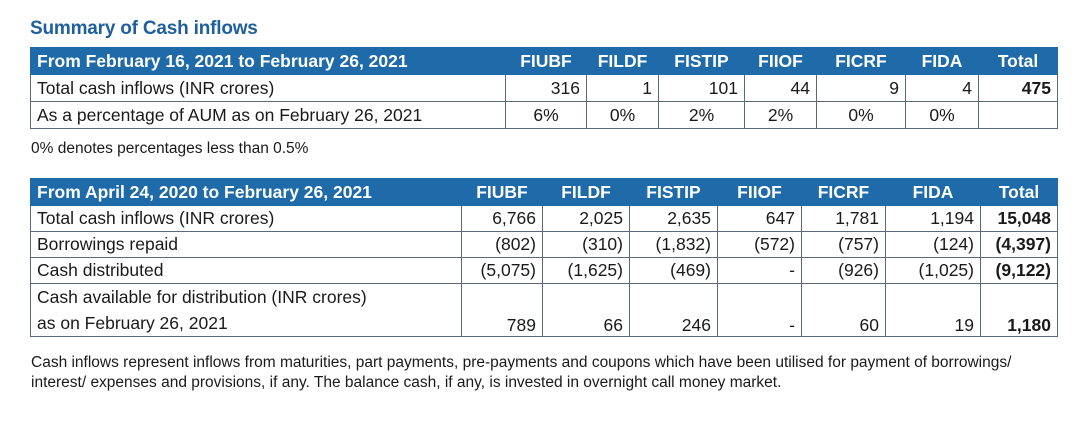 This screenshot has width=1080, height=437. What do you see at coordinates (759, 218) in the screenshot?
I see `cell-value: 647` at bounding box center [759, 218].